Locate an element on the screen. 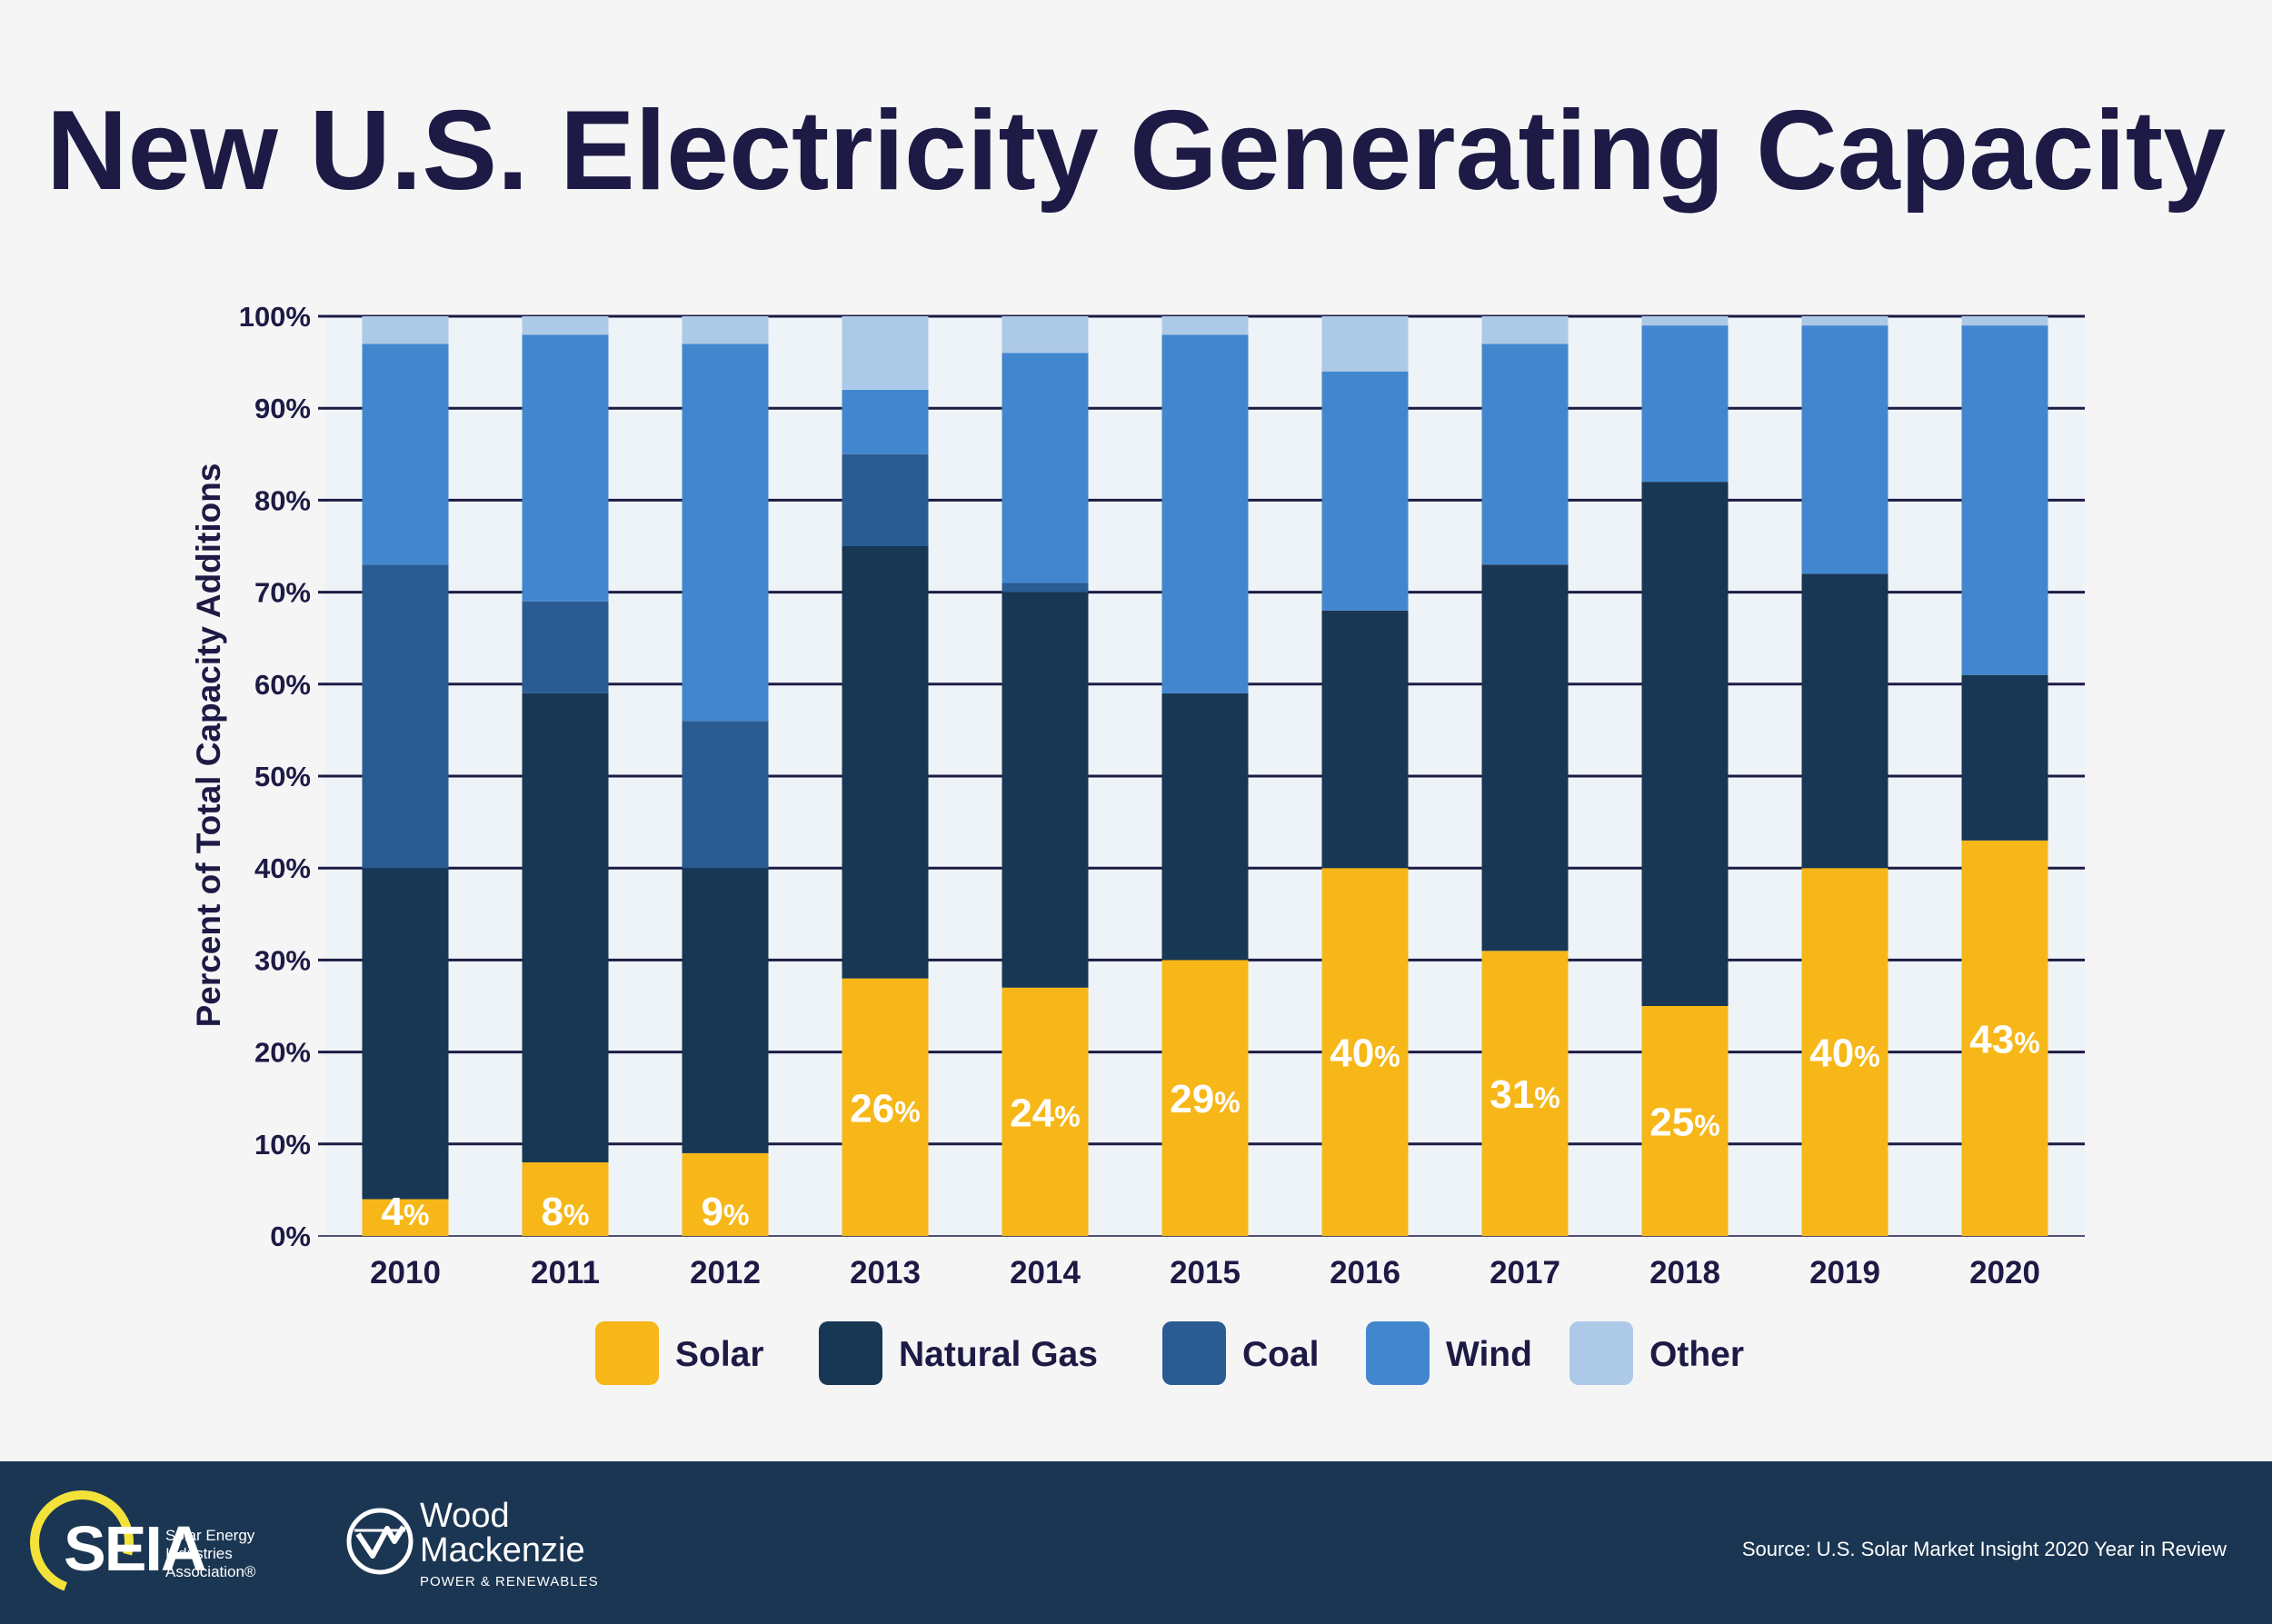 Image resolution: width=2272 pixels, height=1624 pixels. data-label: 24% is located at coordinates (1045, 1113).